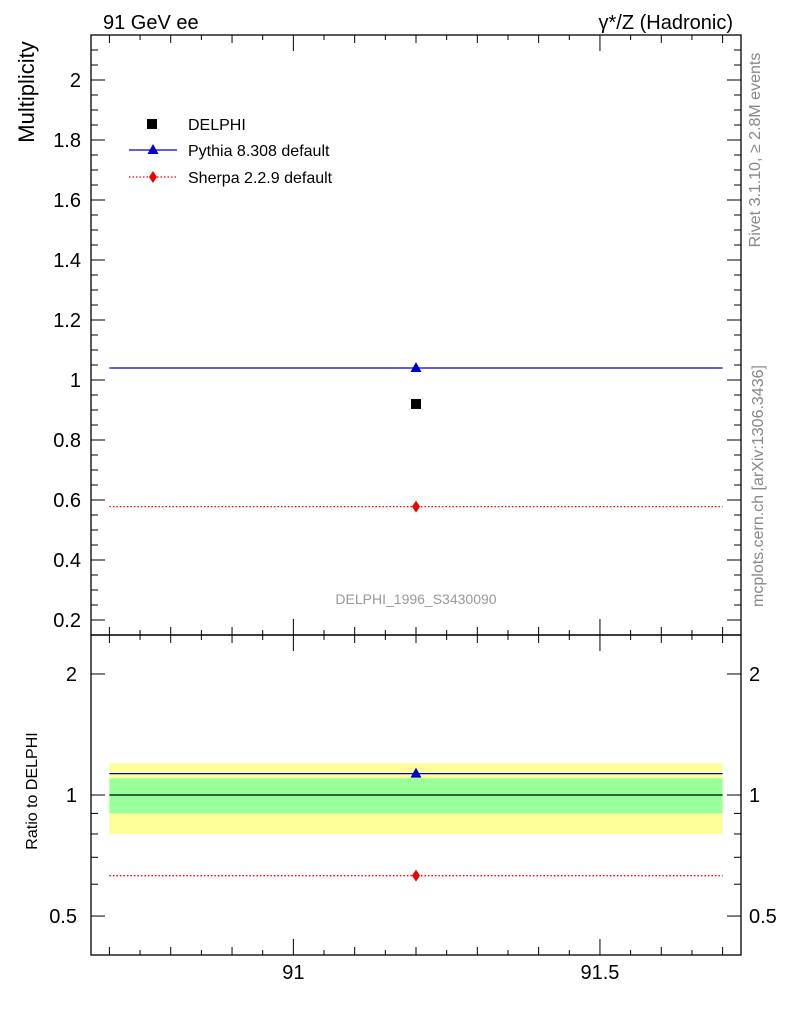  What do you see at coordinates (67, 141) in the screenshot?
I see `main-ytick-label: 1.8` at bounding box center [67, 141].